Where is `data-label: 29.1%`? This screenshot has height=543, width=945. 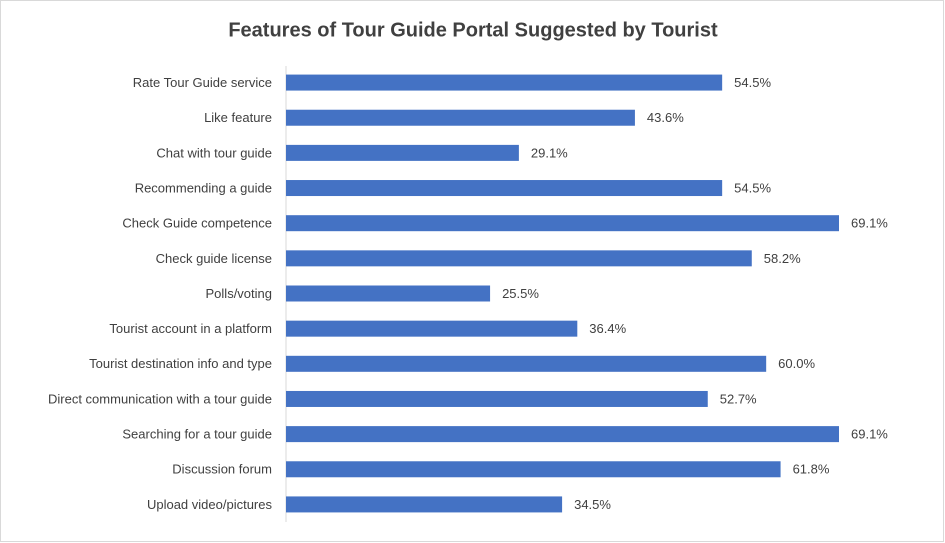
data-label: 29.1% is located at coordinates (549, 152).